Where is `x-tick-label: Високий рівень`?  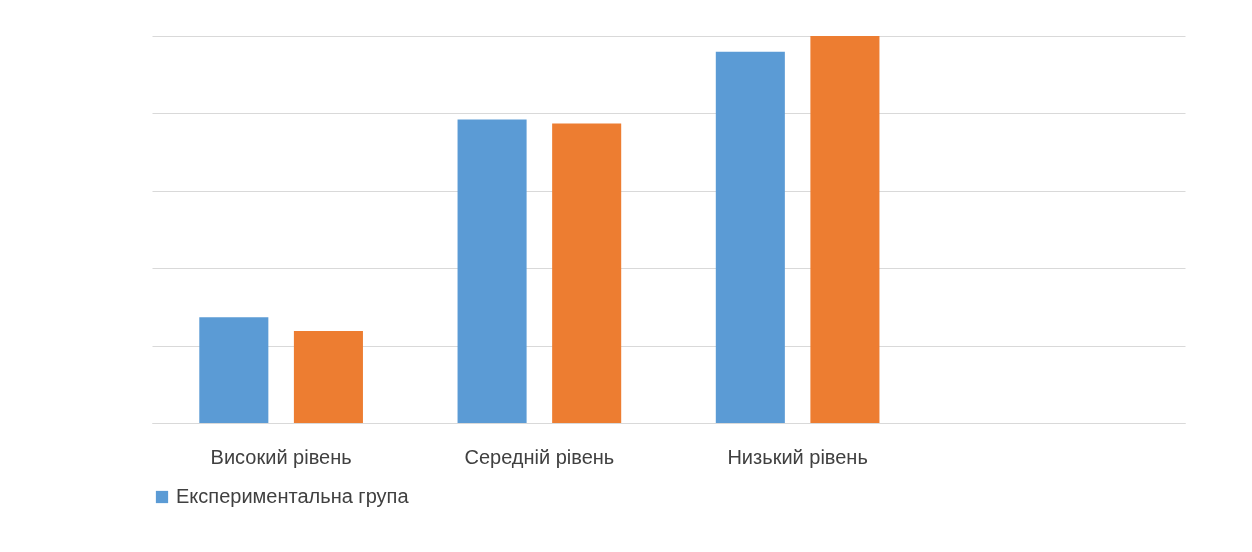
x-tick-label: Високий рівень is located at coordinates (281, 456).